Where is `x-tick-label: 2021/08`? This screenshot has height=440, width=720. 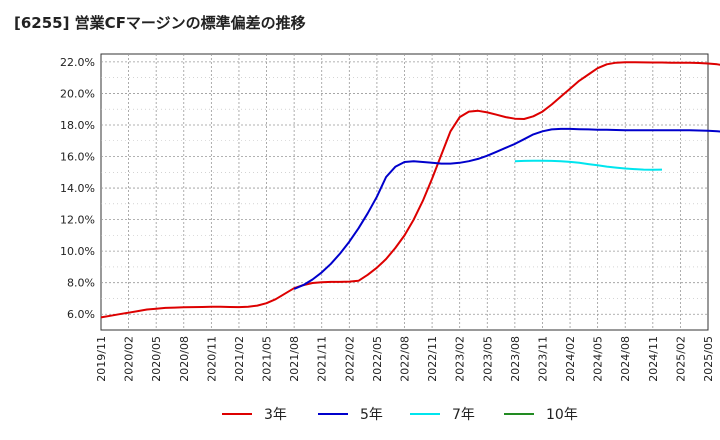 x-tick-label: 2021/08 is located at coordinates (294, 359).